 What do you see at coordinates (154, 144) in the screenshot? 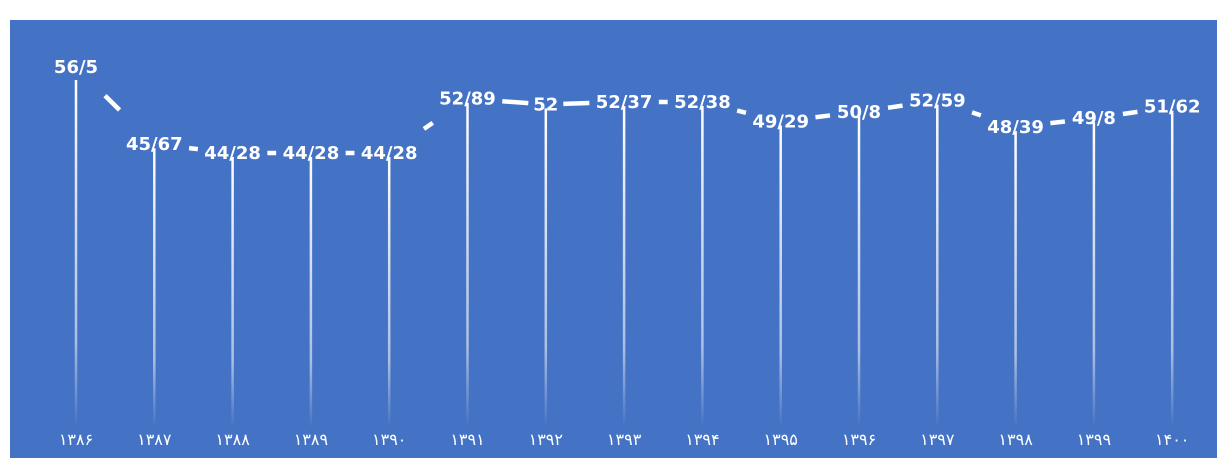
I see `data-label: 45/67` at bounding box center [154, 144].